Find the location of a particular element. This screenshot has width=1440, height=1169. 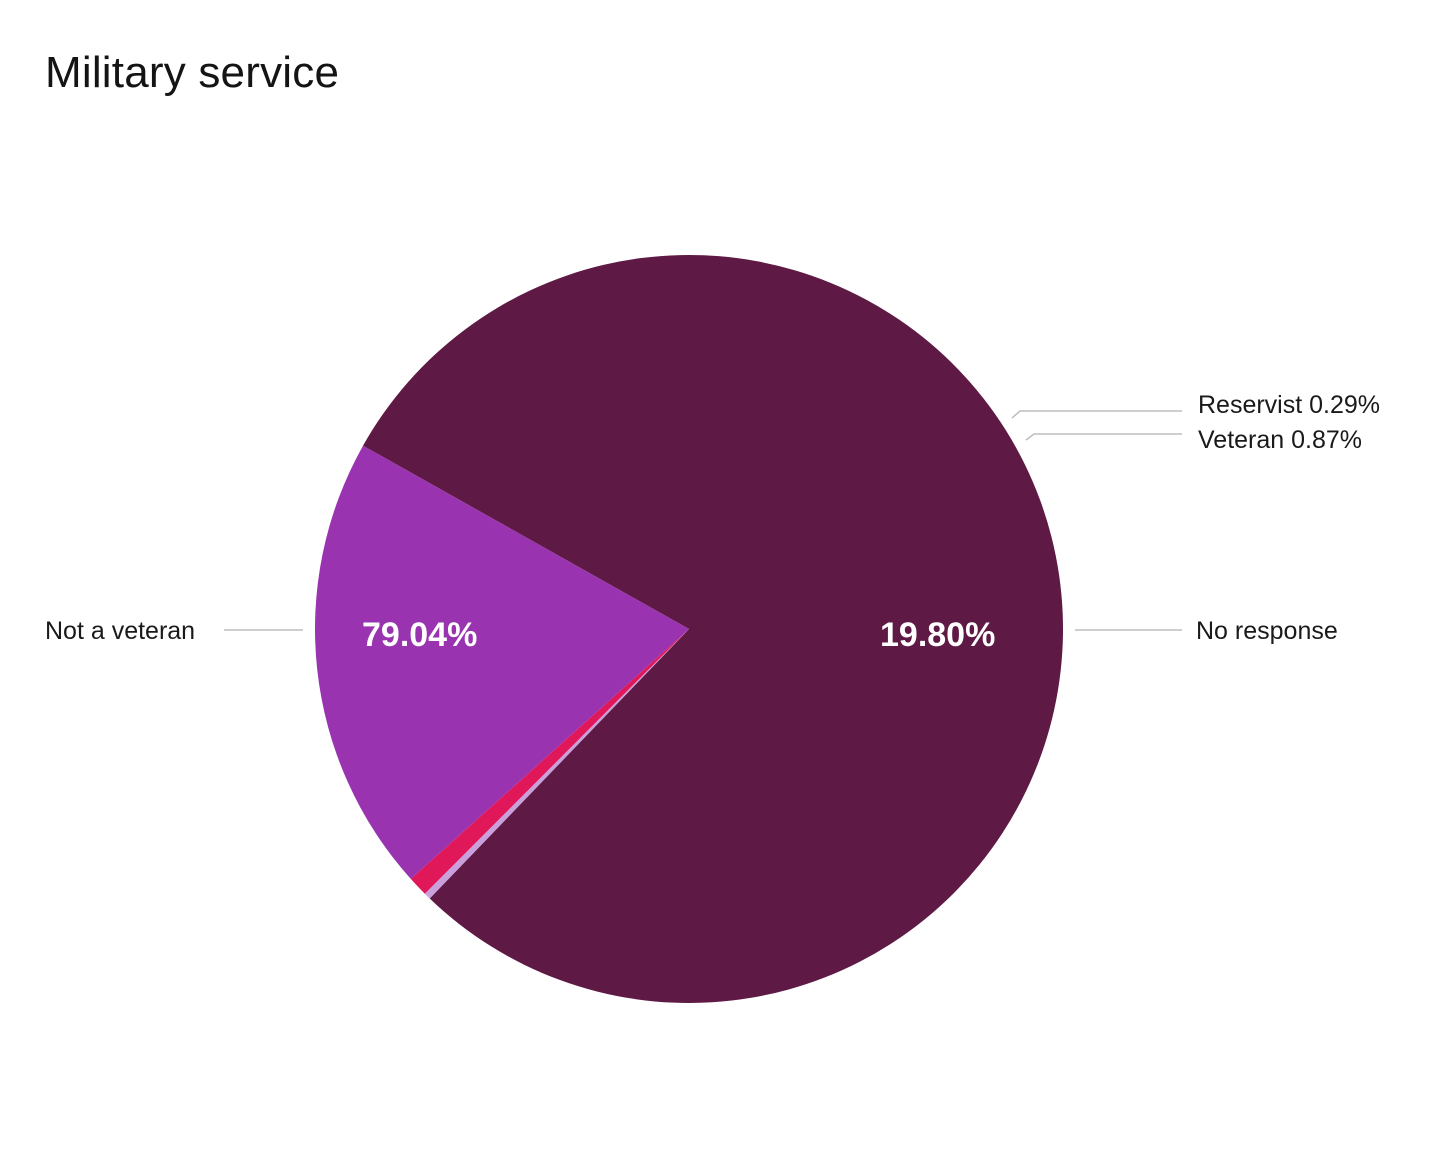

pie-slice-no-response is located at coordinates (502, 662).